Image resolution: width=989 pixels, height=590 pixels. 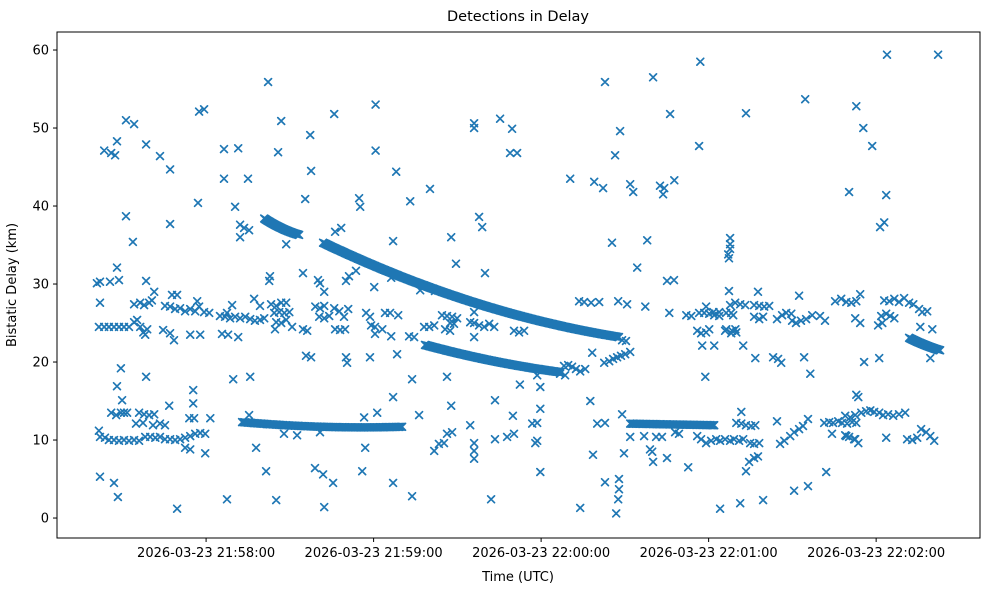 What do you see at coordinates (709, 553) in the screenshot?
I see `x-tick-label: 2026-03-23 22:01:00` at bounding box center [709, 553].